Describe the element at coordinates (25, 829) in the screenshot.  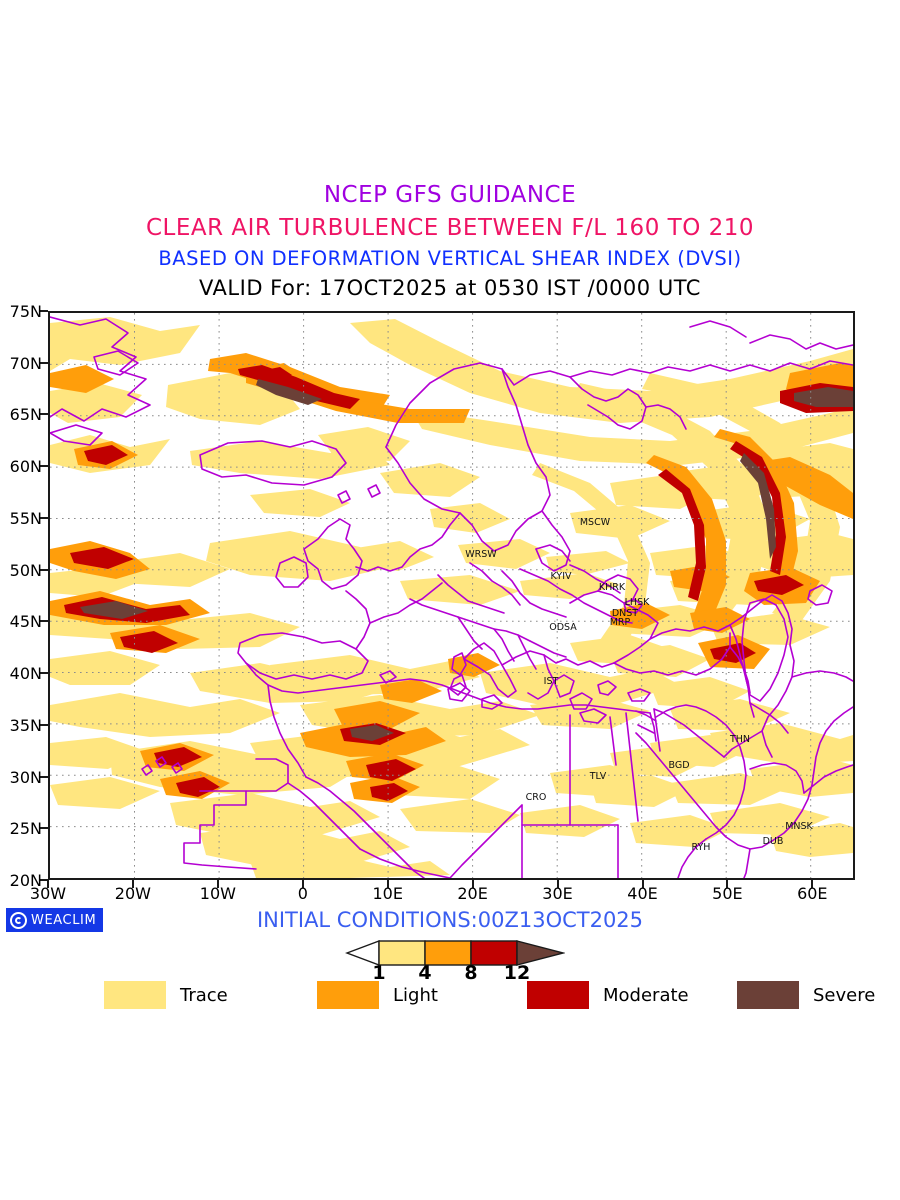
I see `lat-tick-25n: 25N` at that location.